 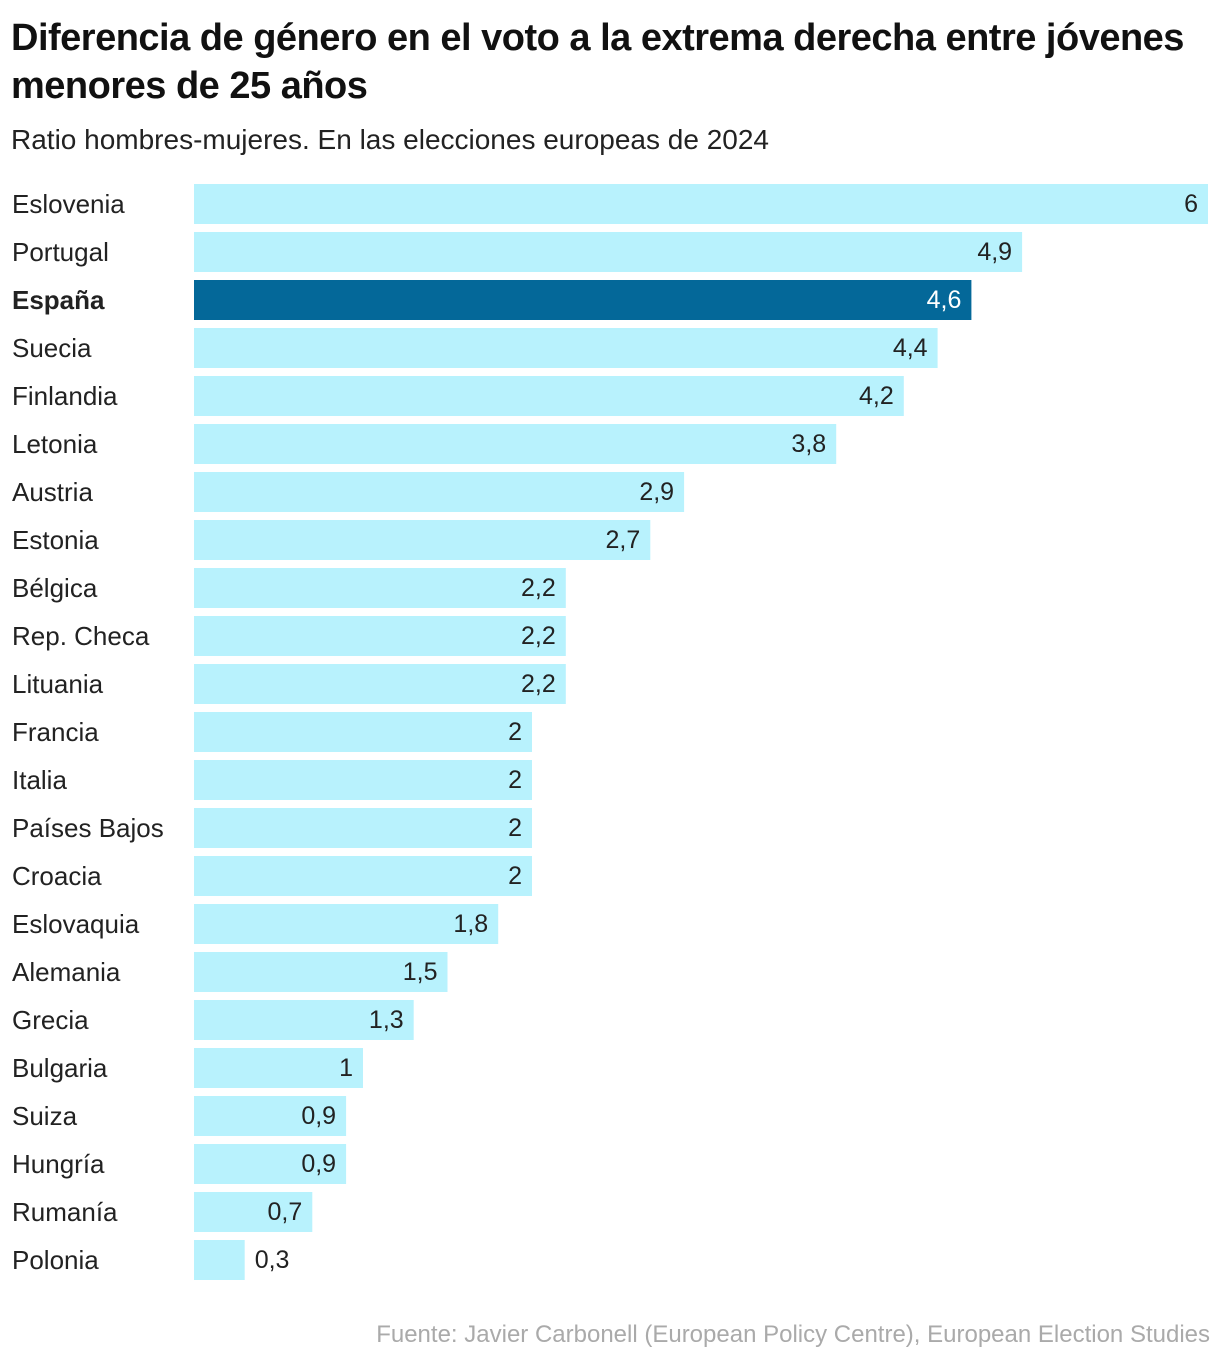 I want to click on category-label: Eslovenia, so click(x=68, y=204).